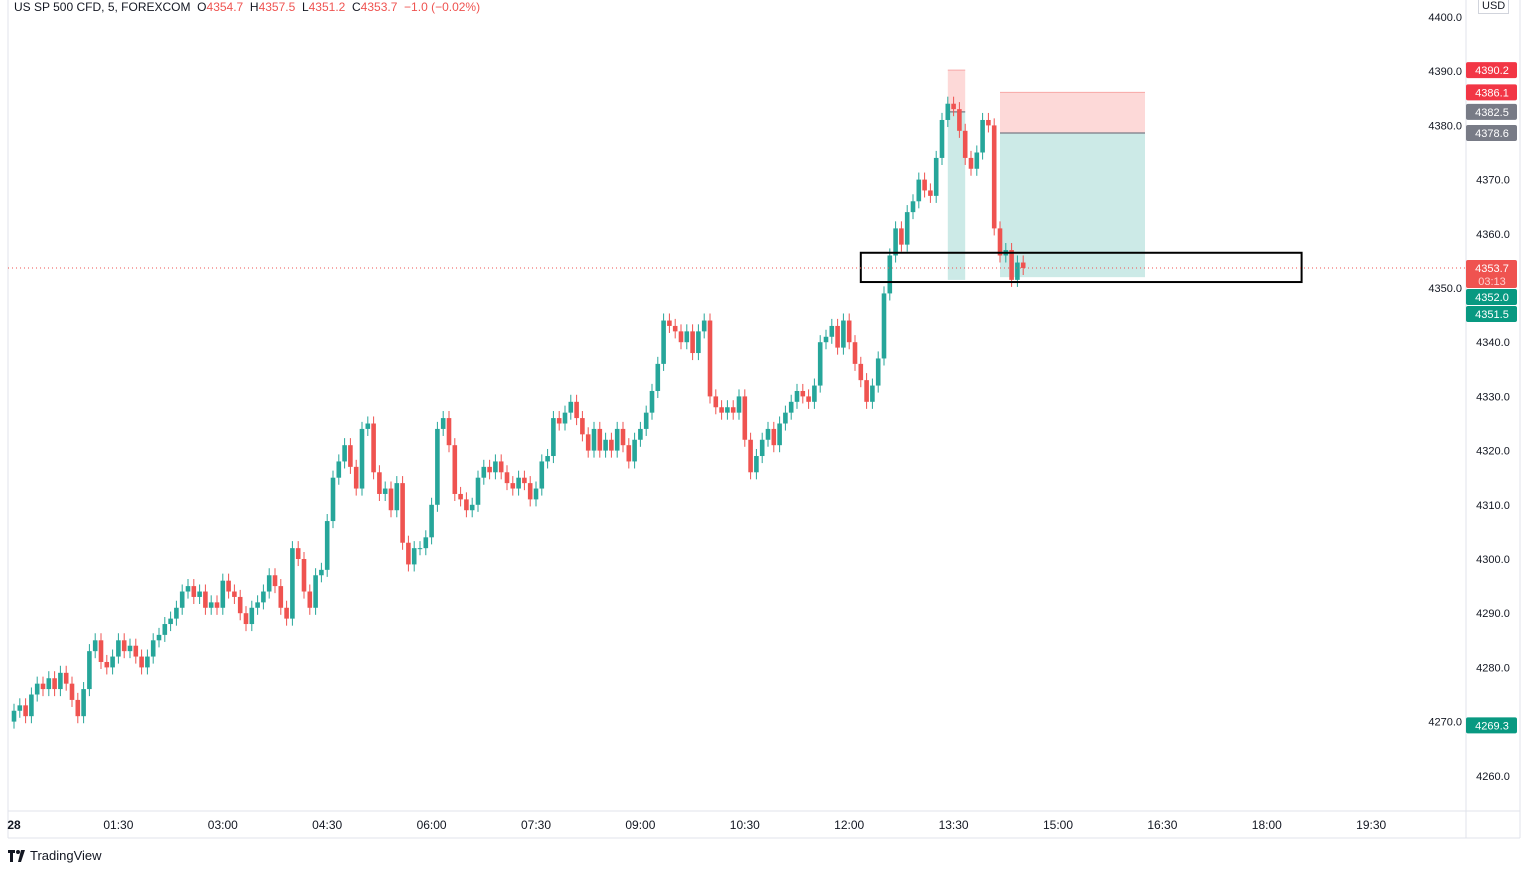 This screenshot has height=874, width=1531. I want to click on currency-button: USD, so click(1494, 7).